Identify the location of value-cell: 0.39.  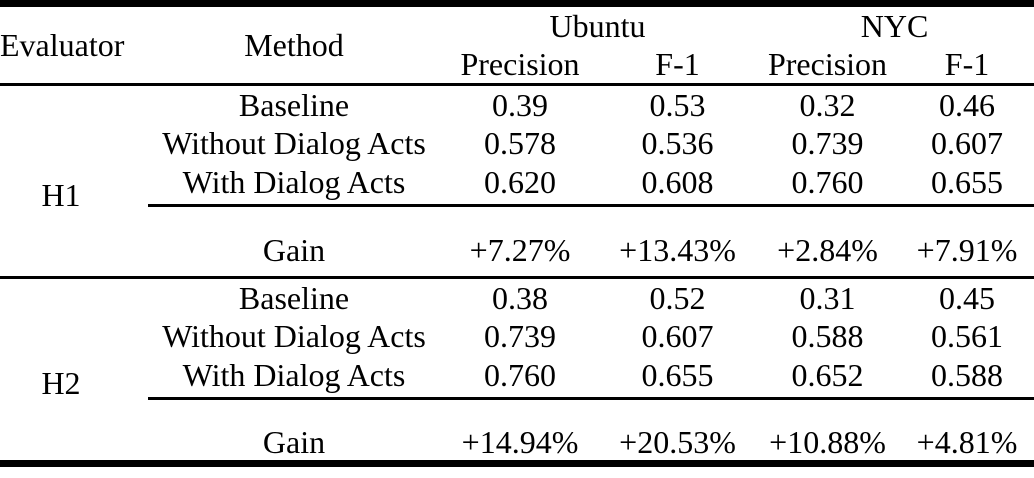
(520, 105).